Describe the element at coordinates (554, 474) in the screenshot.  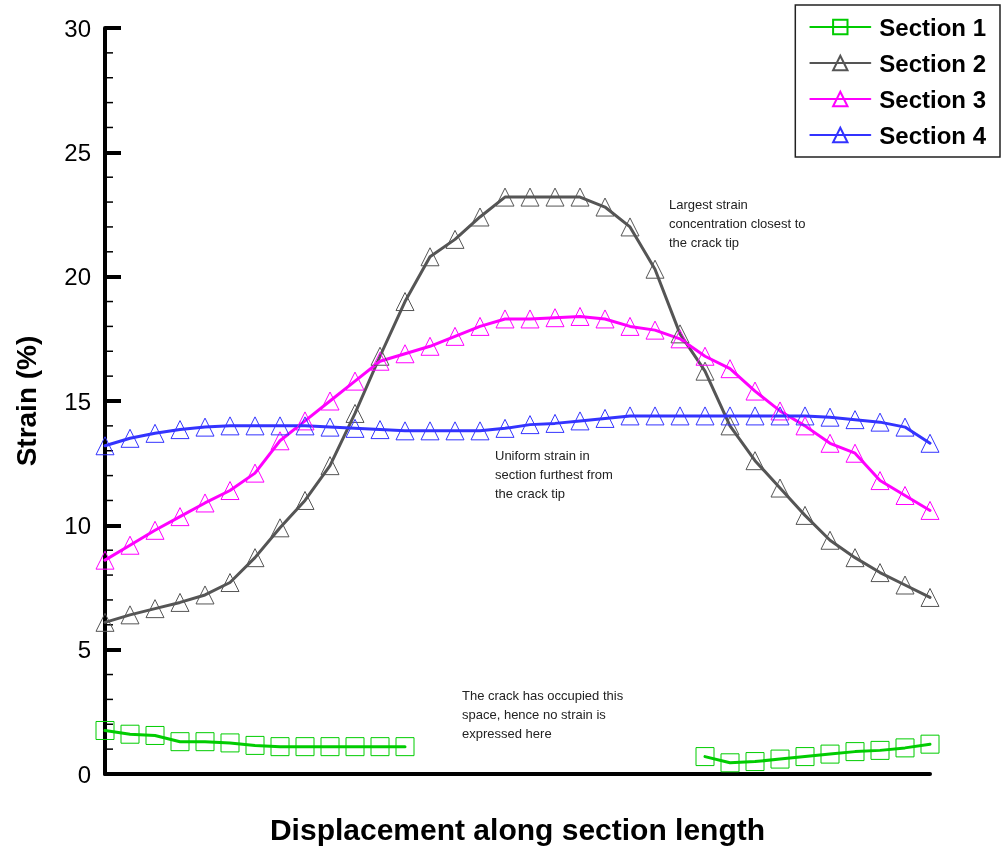
I see `annotation: Uniform strain in section furthest from the crack tip` at that location.